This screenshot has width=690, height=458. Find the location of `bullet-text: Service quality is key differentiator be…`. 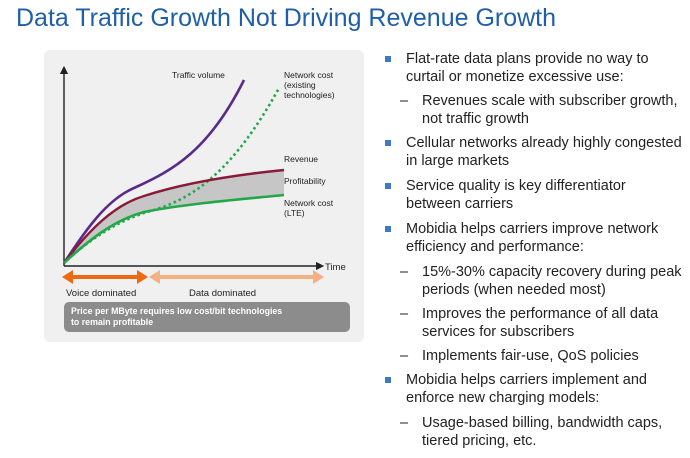

bullet-text: Service quality is key differentiator be… is located at coordinates (516, 195).